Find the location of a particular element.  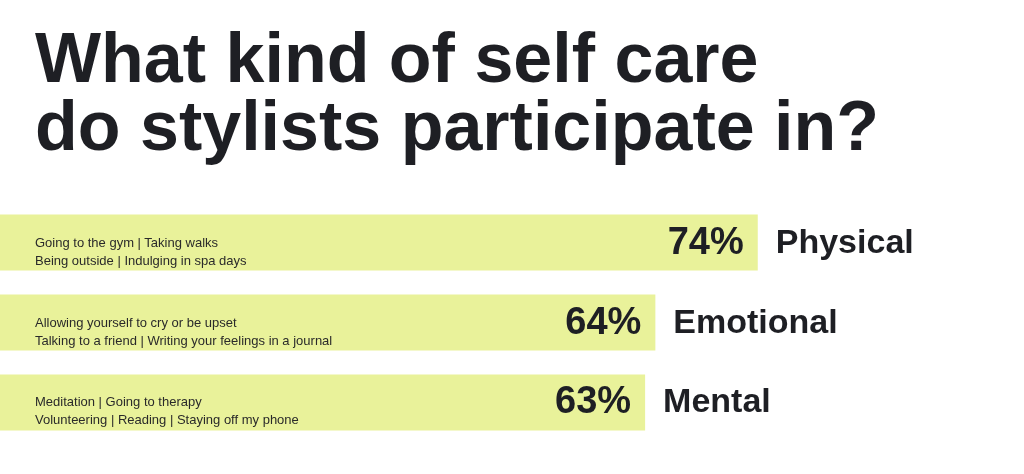

data-label: 74% is located at coordinates (705, 240).